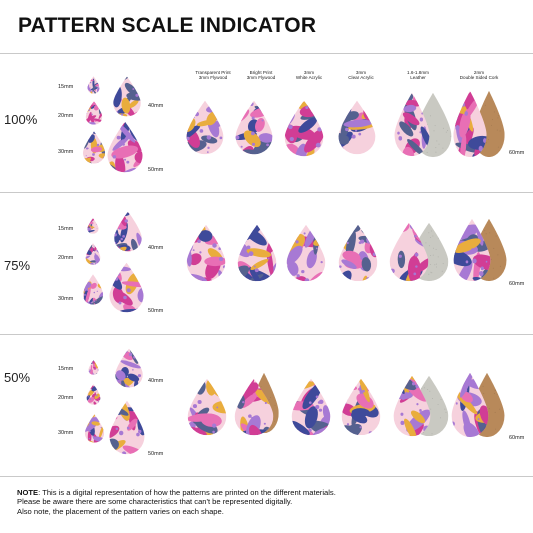  Describe the element at coordinates (167, 25) in the screenshot. I see `page-title: PATTERN SCALE INDICATOR` at that location.